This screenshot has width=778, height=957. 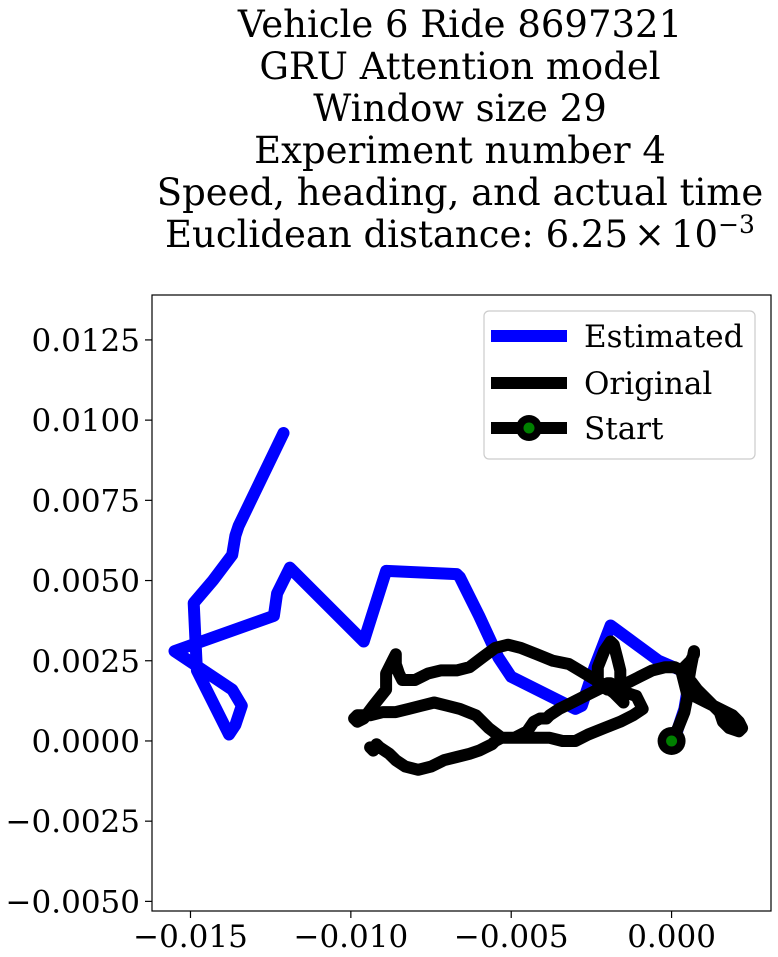 I want to click on x-axis: −0.015 −0.010 −0.005 0.000, so click(x=424, y=933).